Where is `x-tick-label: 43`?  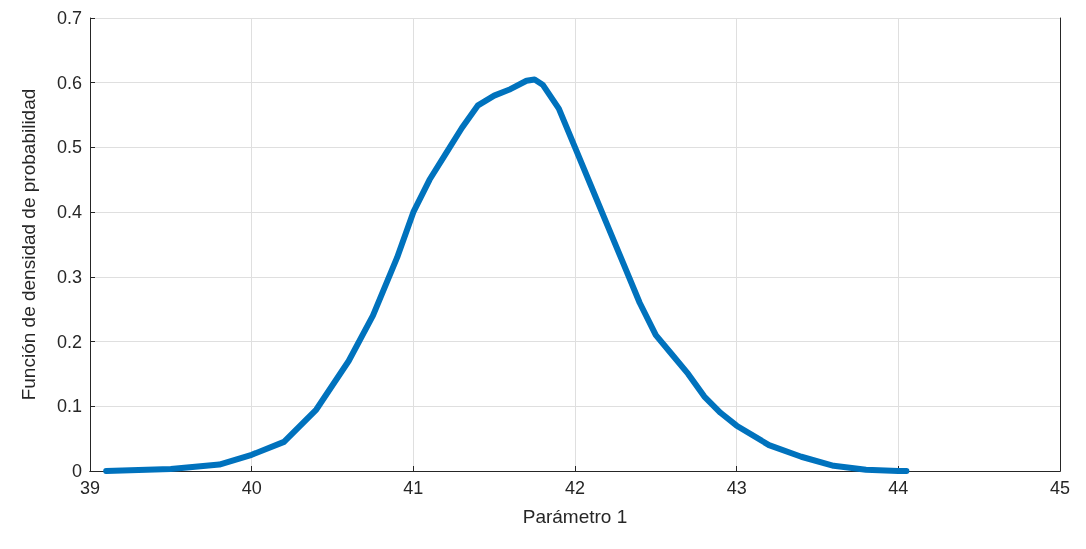
x-tick-label: 43 is located at coordinates (736, 488).